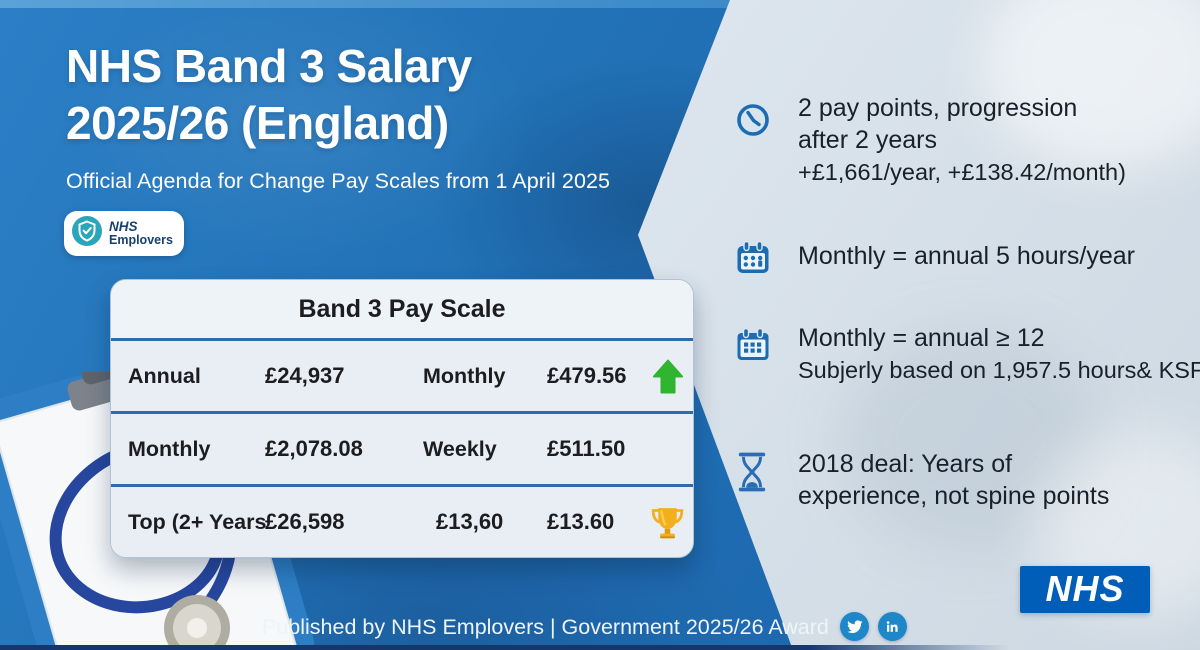  What do you see at coordinates (867, 140) in the screenshot?
I see `fact-line: after 2 years` at bounding box center [867, 140].